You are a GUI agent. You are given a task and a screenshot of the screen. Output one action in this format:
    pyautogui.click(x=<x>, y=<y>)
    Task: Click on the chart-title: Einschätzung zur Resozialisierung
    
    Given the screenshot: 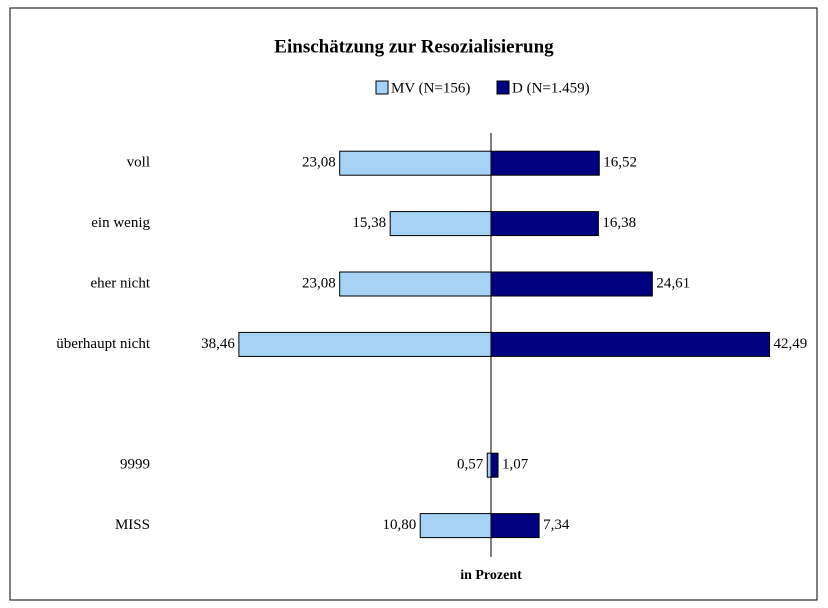 What is the action you would take?
    pyautogui.click(x=414, y=46)
    